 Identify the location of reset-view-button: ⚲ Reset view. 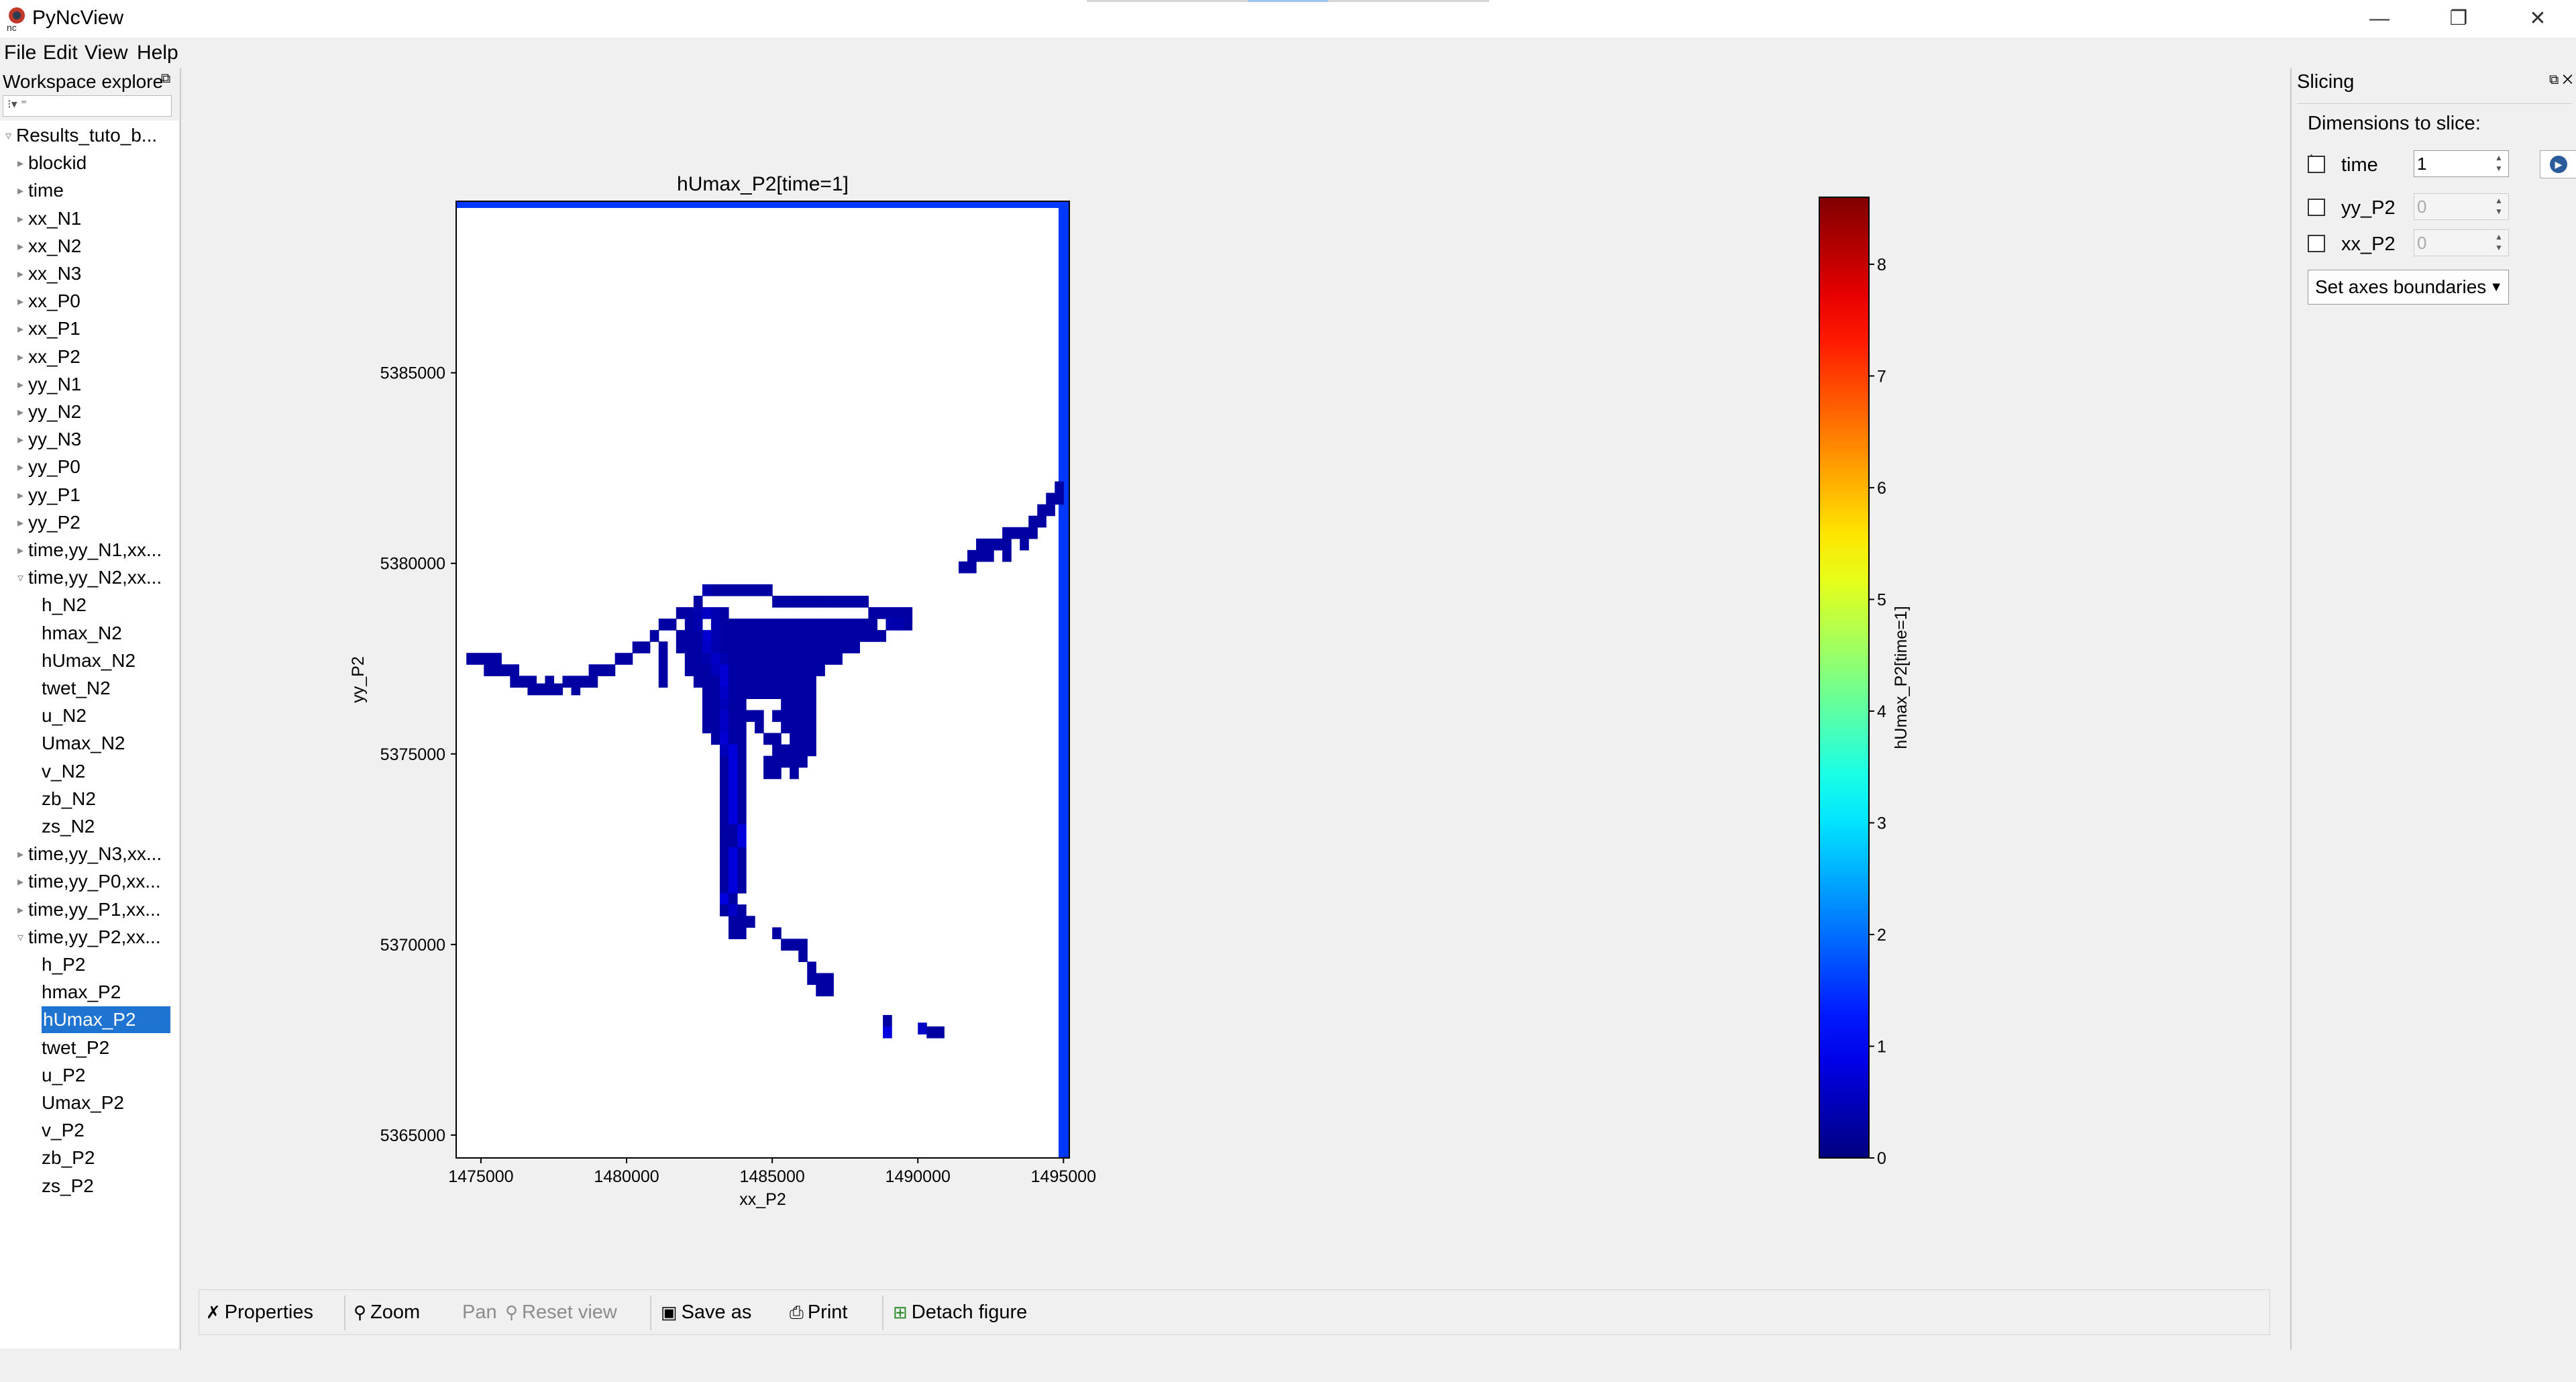
(561, 1312).